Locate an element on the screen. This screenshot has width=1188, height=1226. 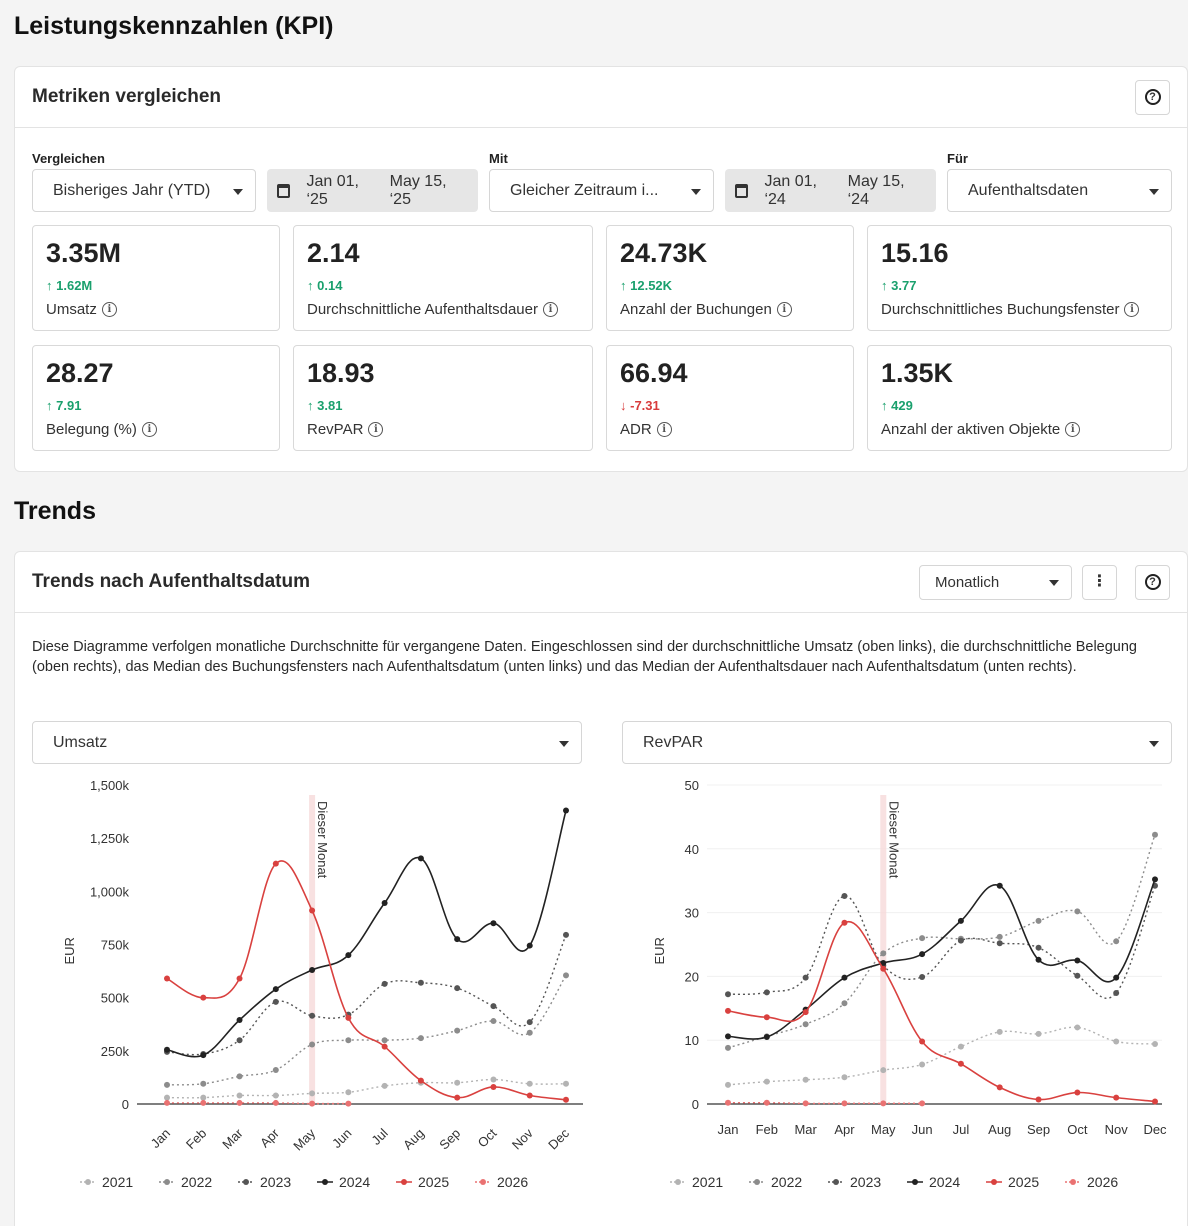
metric-label: Belegung (%) i is located at coordinates (156, 429).